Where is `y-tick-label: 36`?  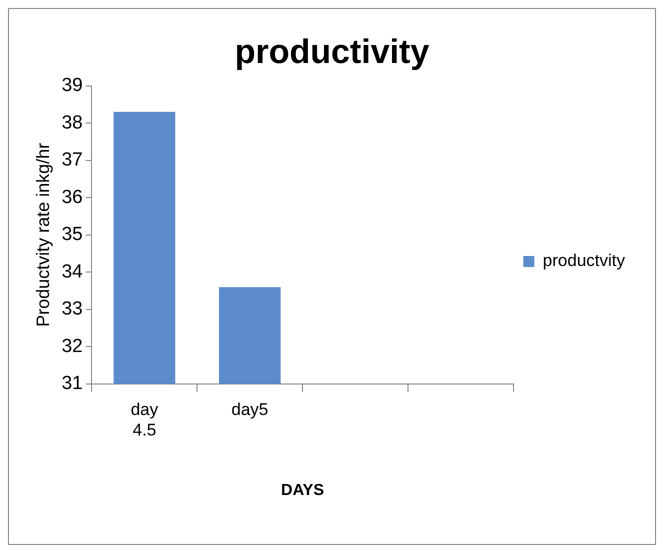 y-tick-label: 36 is located at coordinates (72, 197).